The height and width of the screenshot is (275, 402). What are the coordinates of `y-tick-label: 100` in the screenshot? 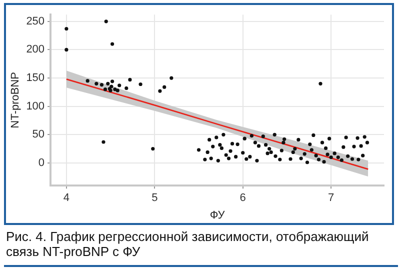 It's located at (35, 106).